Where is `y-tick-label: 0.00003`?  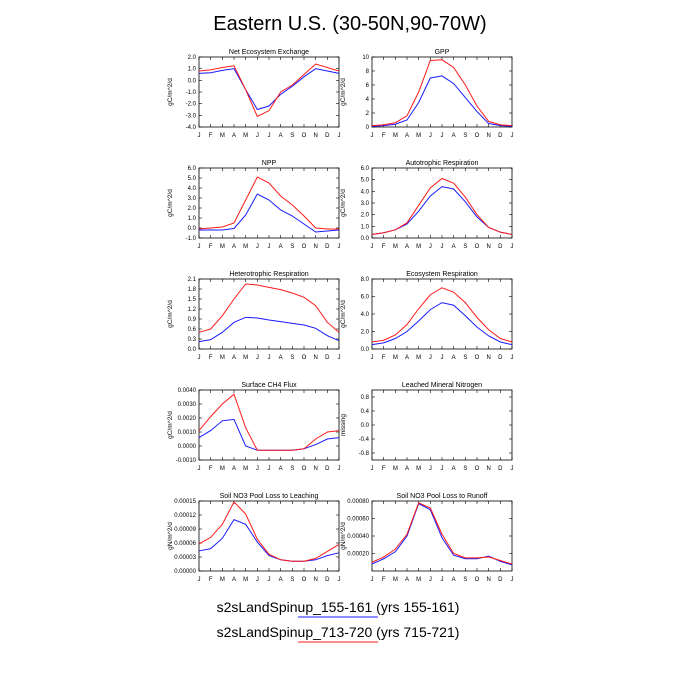 y-tick-label: 0.00003 is located at coordinates (185, 558).